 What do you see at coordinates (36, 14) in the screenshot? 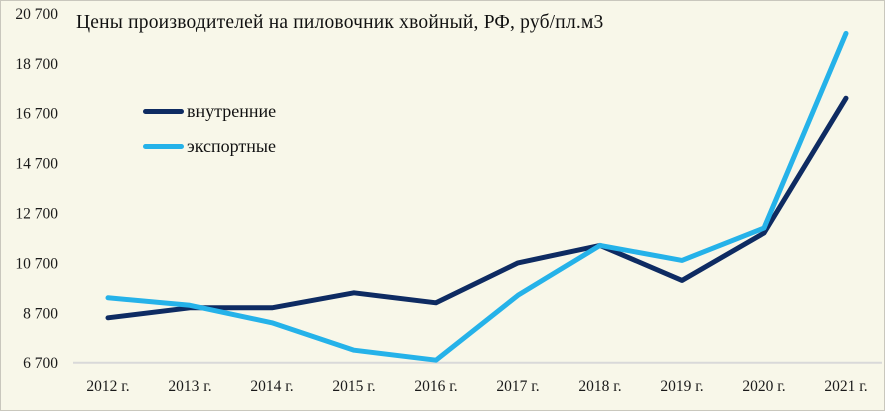
I see `y-tick-label: 20 700` at bounding box center [36, 14].